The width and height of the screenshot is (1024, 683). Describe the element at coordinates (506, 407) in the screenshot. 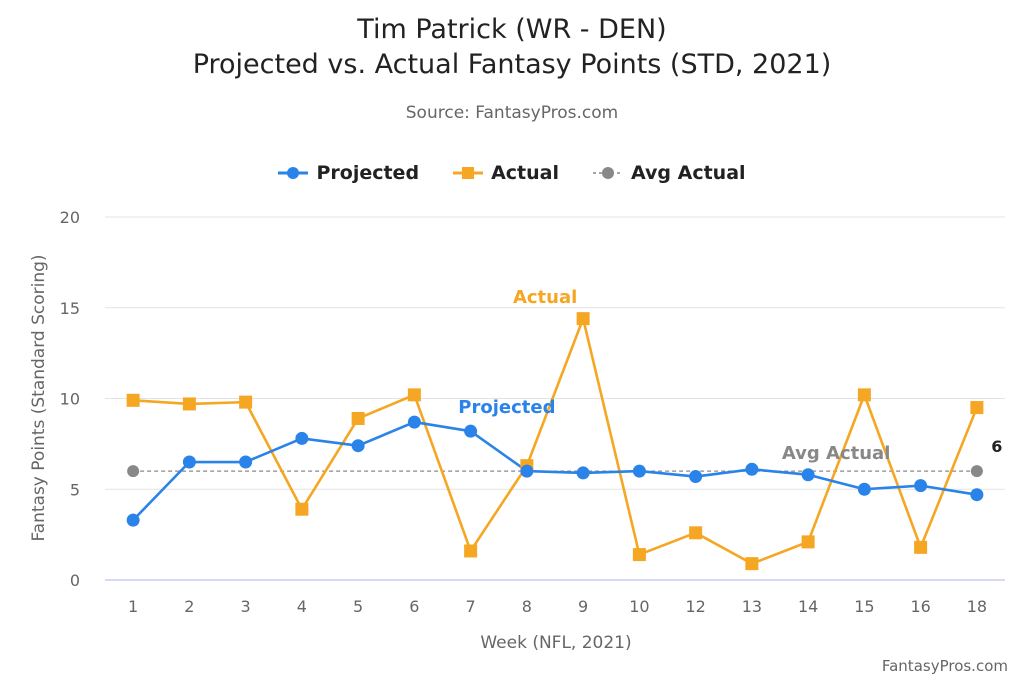

I see `projected-annotation: Projected` at that location.